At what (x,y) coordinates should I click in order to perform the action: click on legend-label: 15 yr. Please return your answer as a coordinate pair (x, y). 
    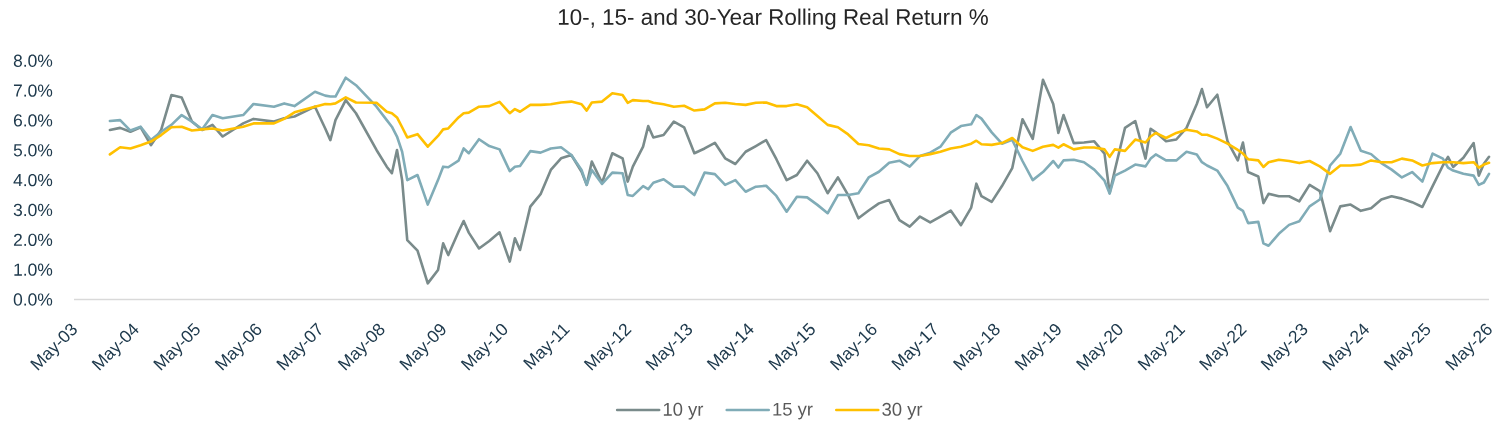
    Looking at the image, I should click on (793, 411).